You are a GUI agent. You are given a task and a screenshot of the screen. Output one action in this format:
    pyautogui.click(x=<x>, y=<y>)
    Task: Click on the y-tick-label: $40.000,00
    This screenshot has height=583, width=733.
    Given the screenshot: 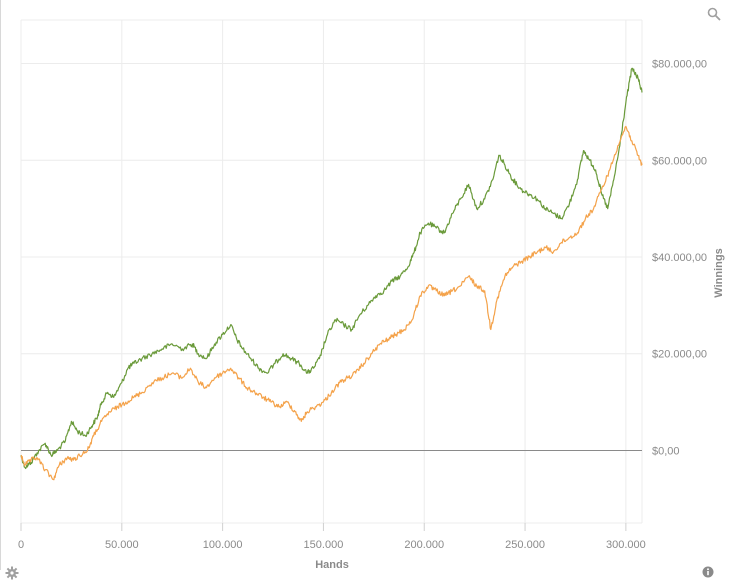 What is the action you would take?
    pyautogui.click(x=679, y=258)
    